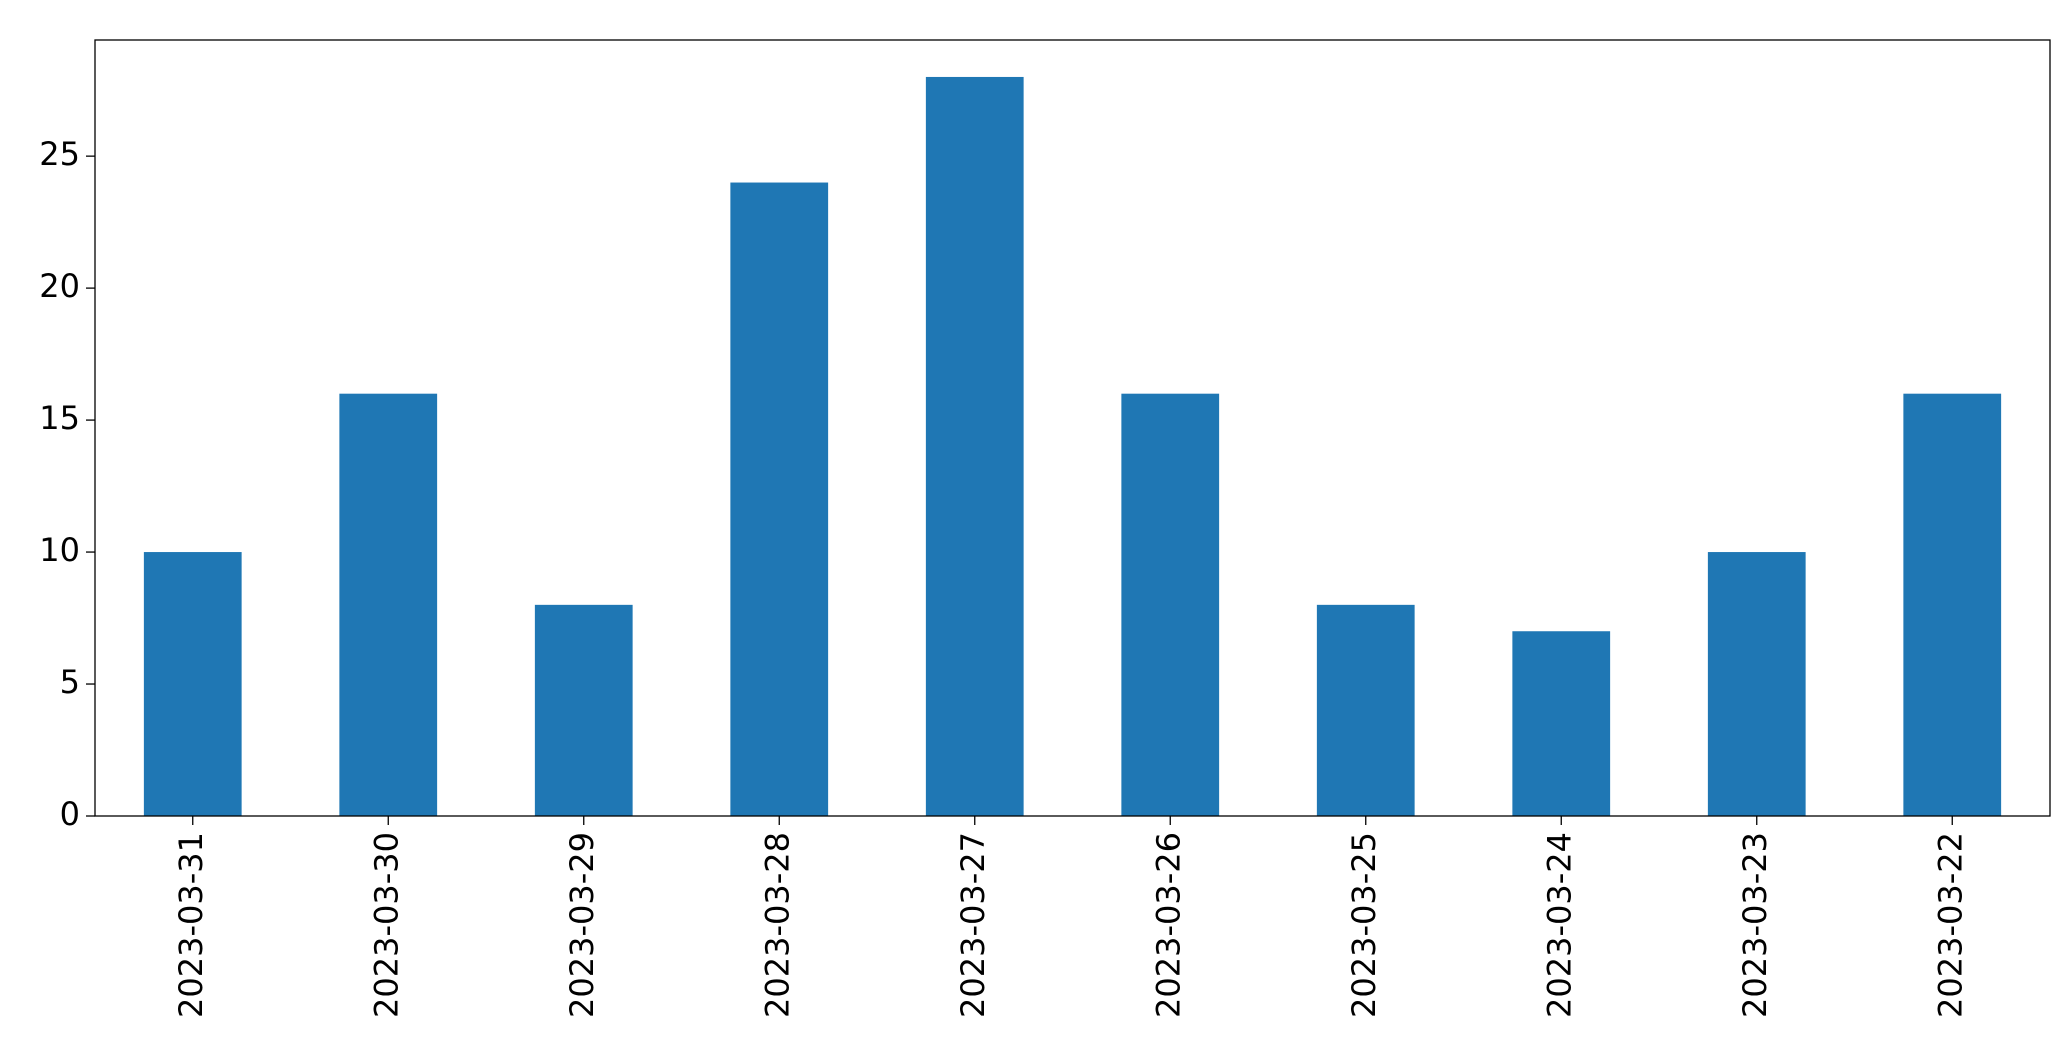 The image size is (2071, 1061). I want to click on y-tick-label: 10, so click(59, 550).